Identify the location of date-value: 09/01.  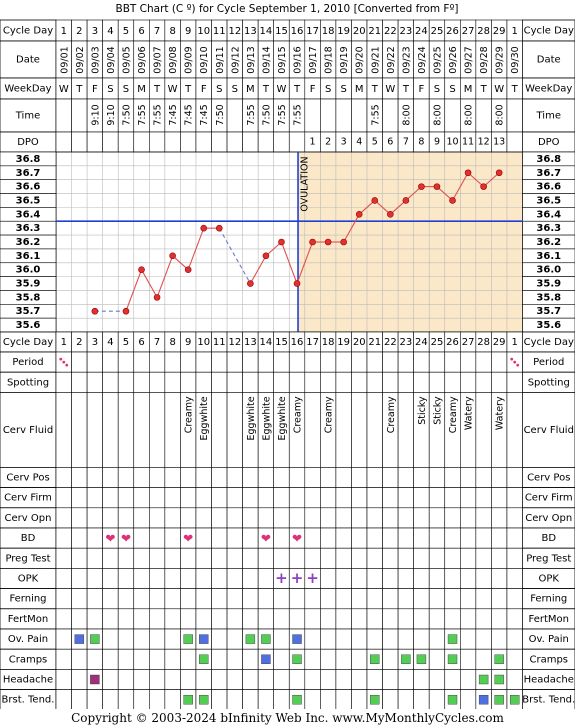
(64, 59).